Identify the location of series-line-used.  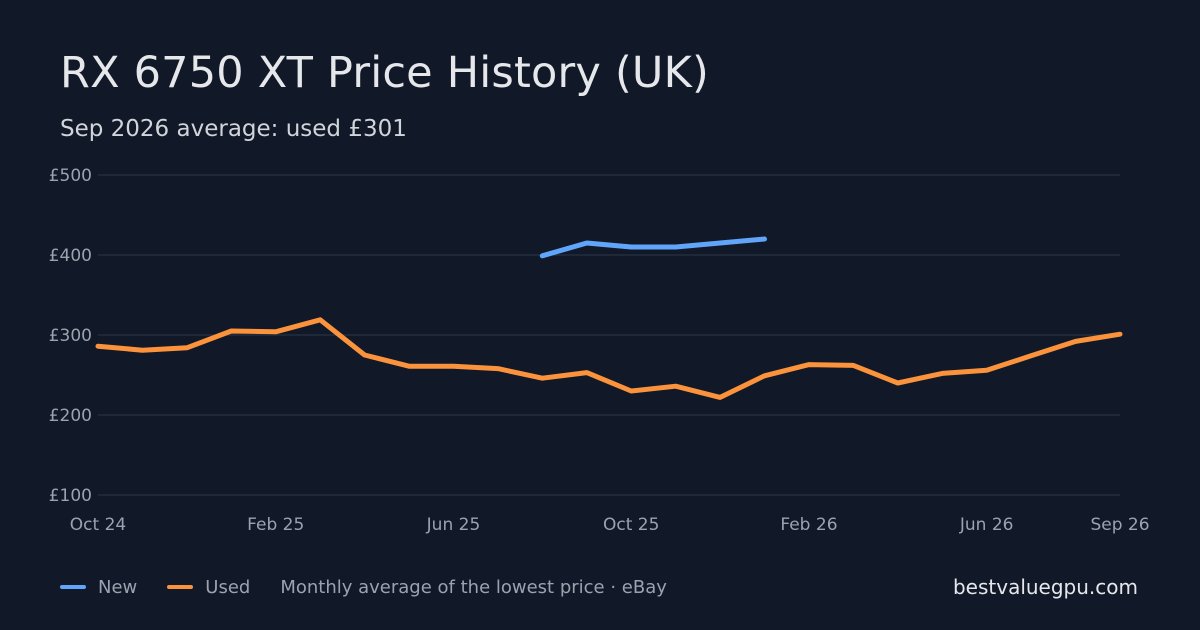
(609, 358).